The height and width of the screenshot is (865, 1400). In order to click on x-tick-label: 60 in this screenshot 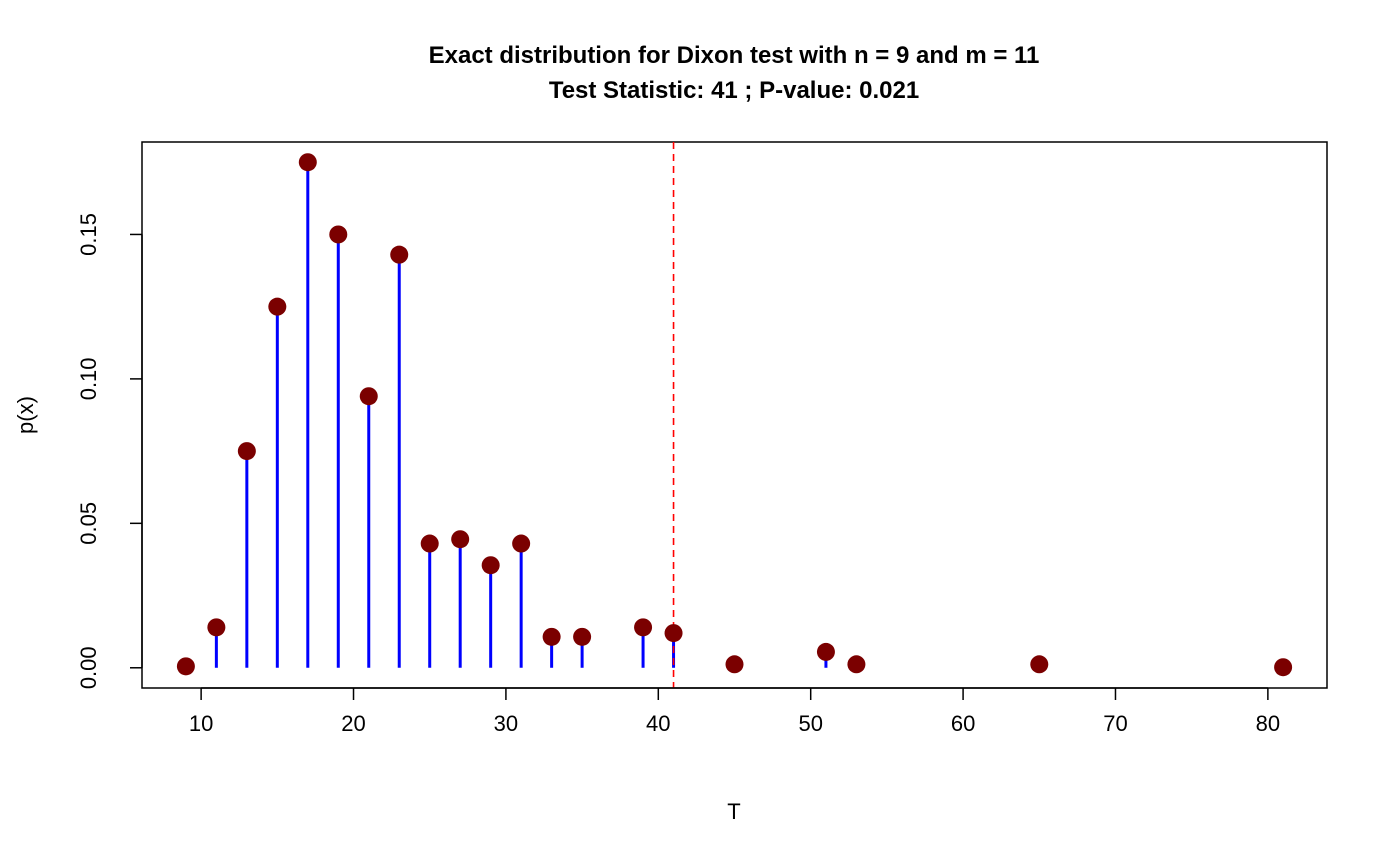, I will do `click(963, 723)`.